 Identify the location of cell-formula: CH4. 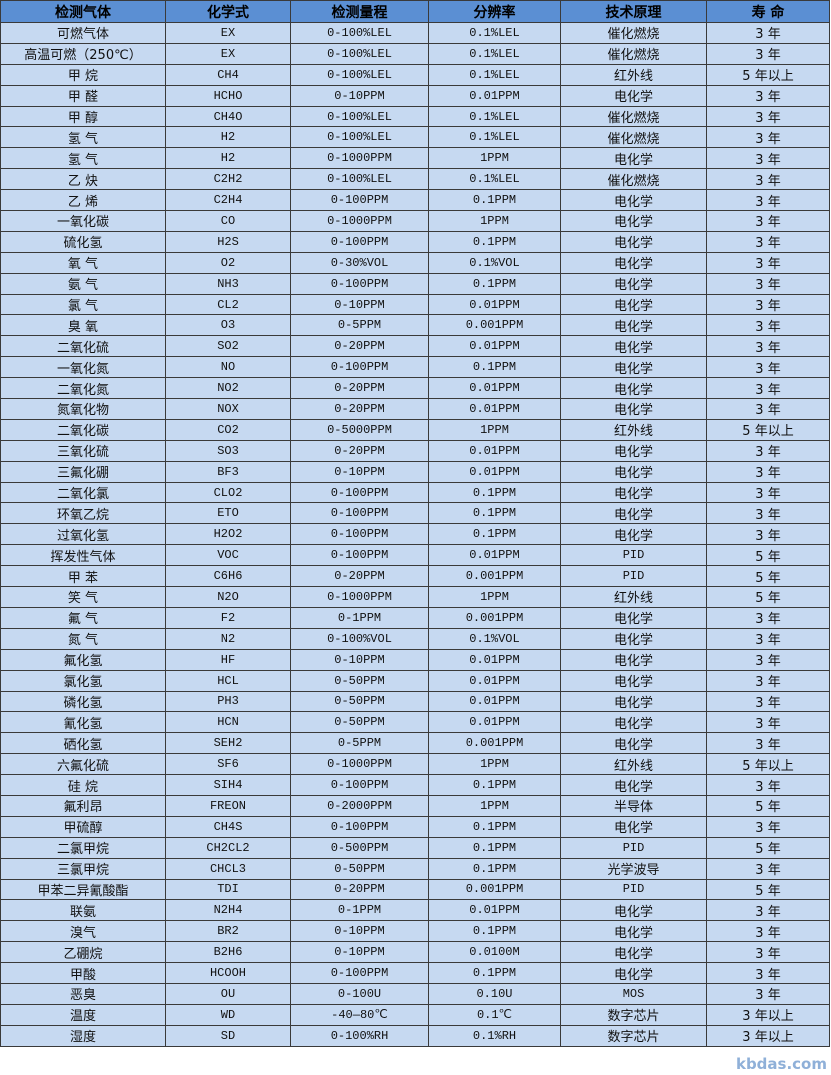
(228, 74).